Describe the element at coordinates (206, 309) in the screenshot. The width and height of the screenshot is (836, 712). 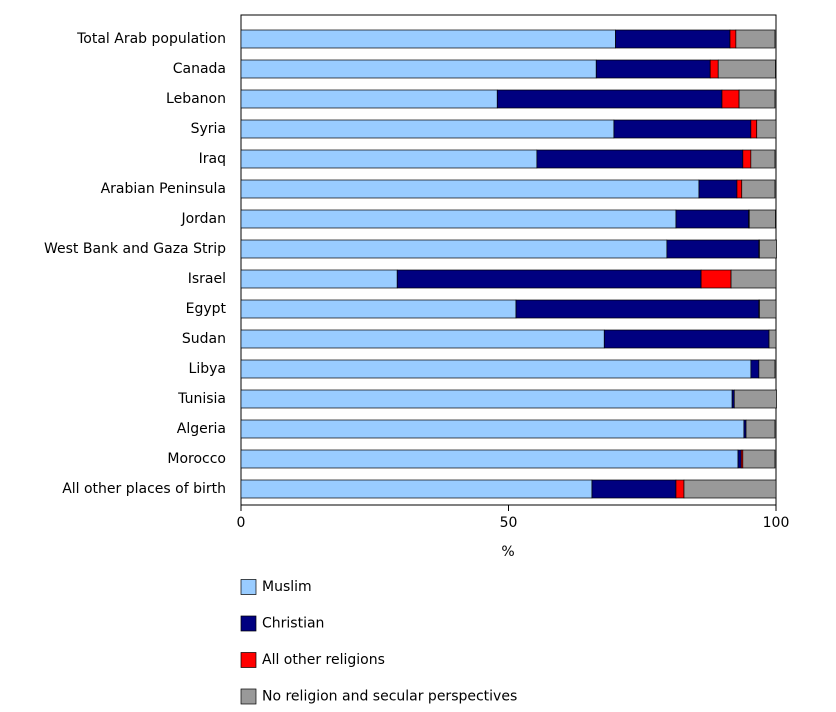
I see `y-tick-label: Egypt` at that location.